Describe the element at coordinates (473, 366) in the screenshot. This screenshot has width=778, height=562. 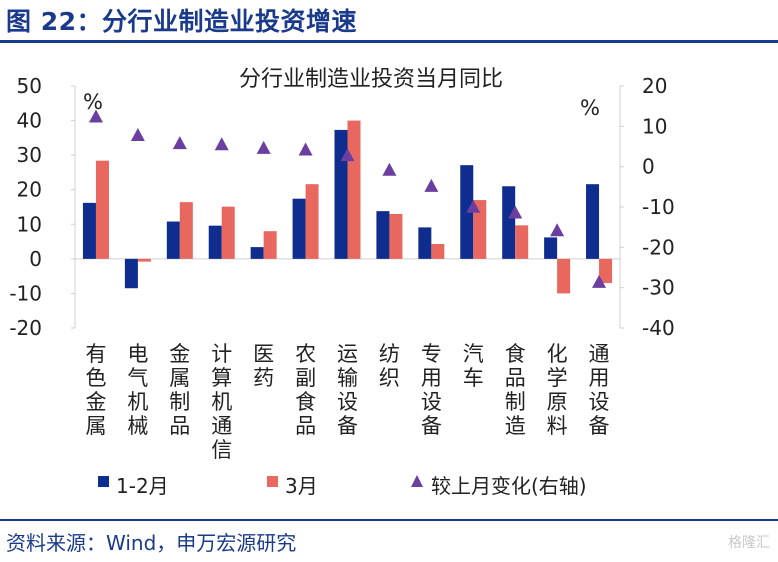
I see `category-label: 汽车` at that location.